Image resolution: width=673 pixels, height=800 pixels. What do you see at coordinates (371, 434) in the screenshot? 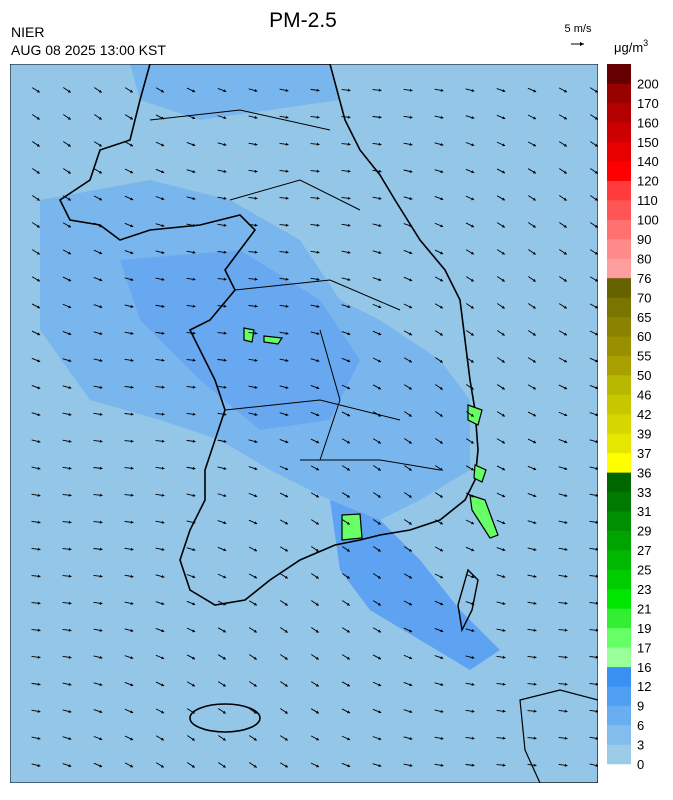
I see `hotspot` at bounding box center [371, 434].